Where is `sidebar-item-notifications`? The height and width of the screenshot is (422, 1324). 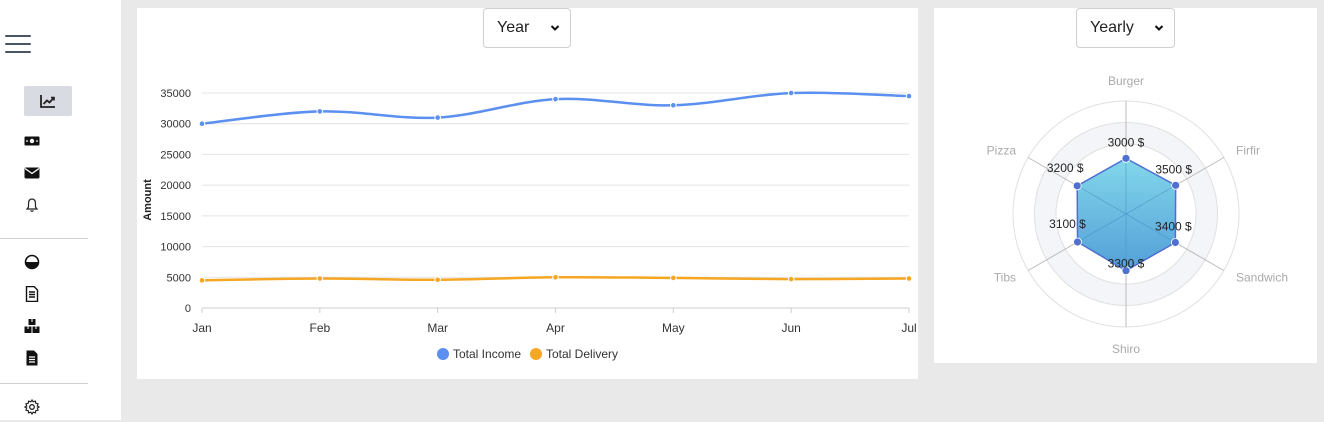
sidebar-item-notifications is located at coordinates (32, 205).